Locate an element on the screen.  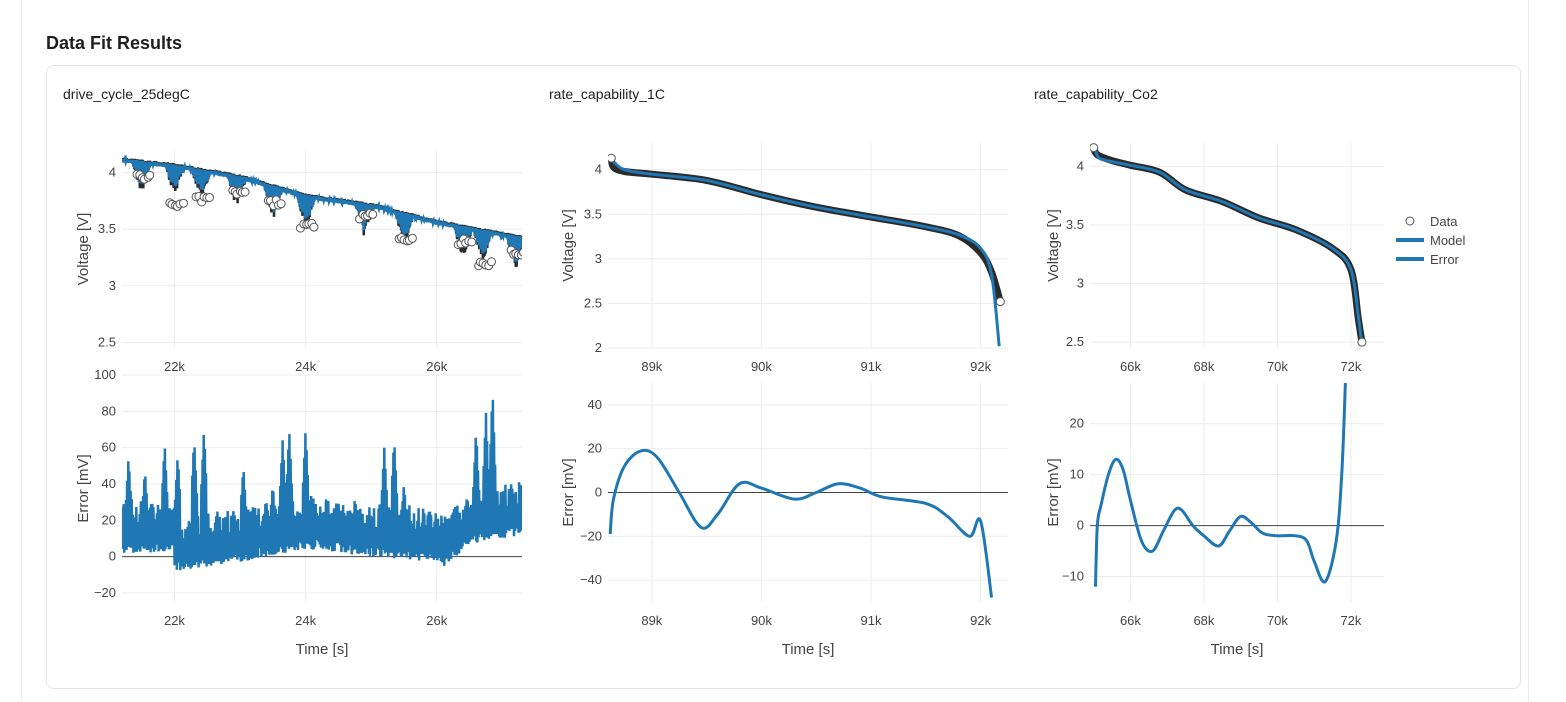
legend: Data Model Error is located at coordinates (1431, 240).